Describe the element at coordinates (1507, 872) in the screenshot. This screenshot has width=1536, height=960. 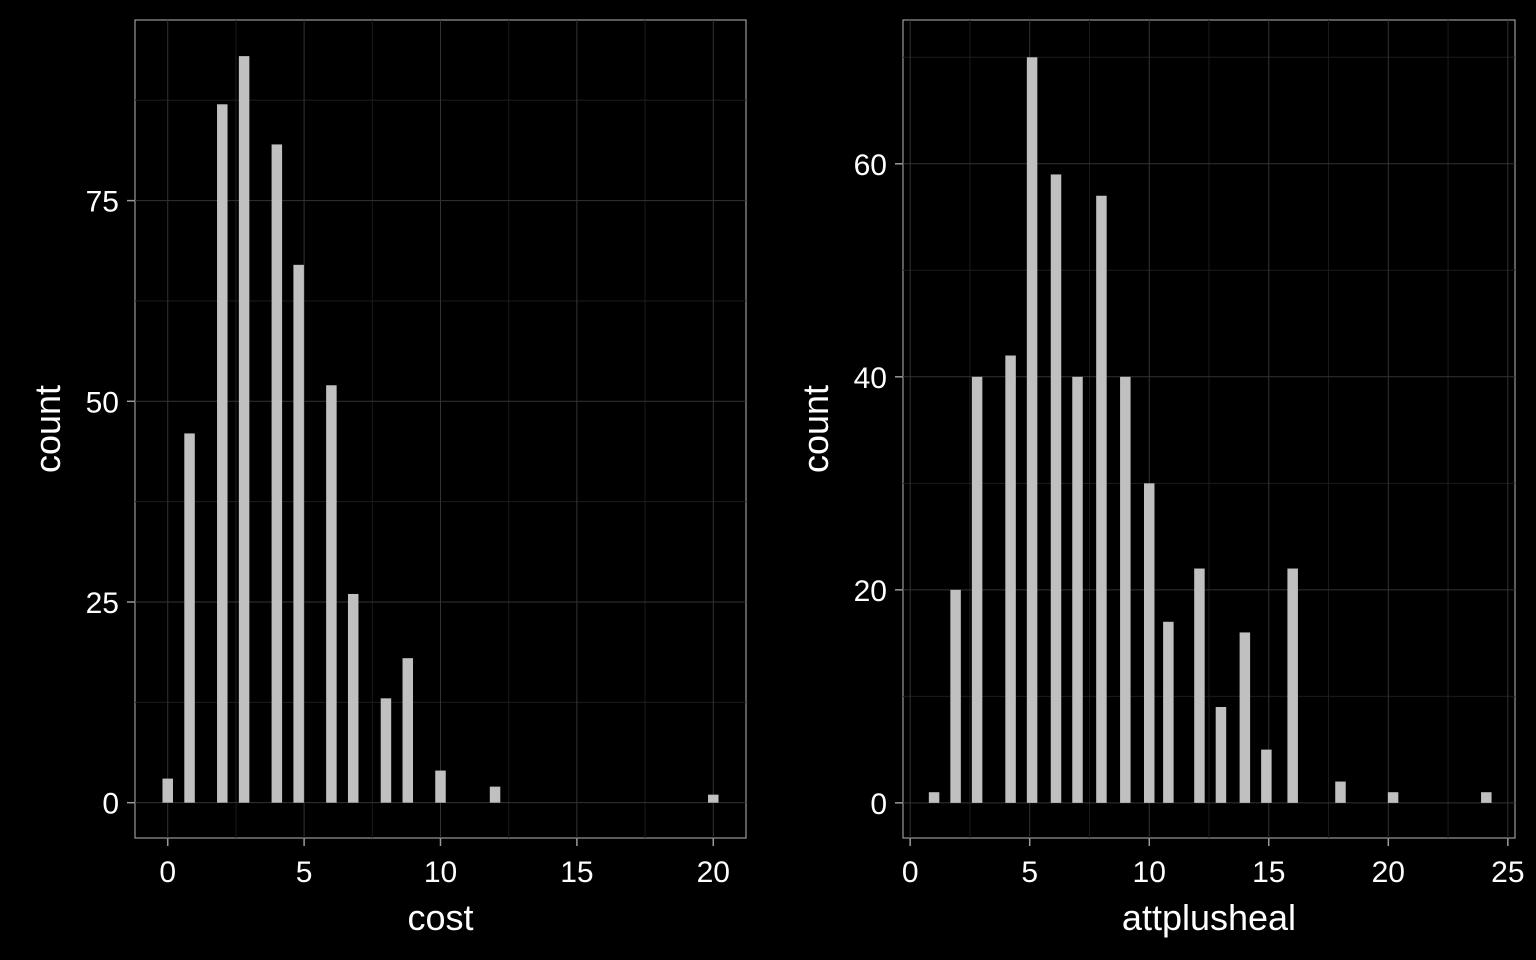
I see `x-tick-label: 25` at that location.